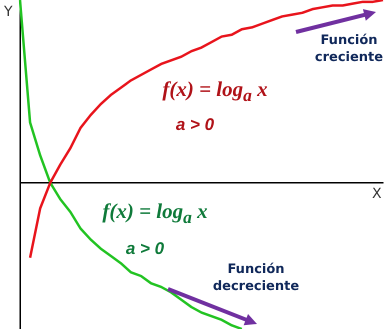 The height and width of the screenshot is (329, 387). Describe the element at coordinates (349, 50) in the screenshot. I see `annotation: Función creciente` at that location.